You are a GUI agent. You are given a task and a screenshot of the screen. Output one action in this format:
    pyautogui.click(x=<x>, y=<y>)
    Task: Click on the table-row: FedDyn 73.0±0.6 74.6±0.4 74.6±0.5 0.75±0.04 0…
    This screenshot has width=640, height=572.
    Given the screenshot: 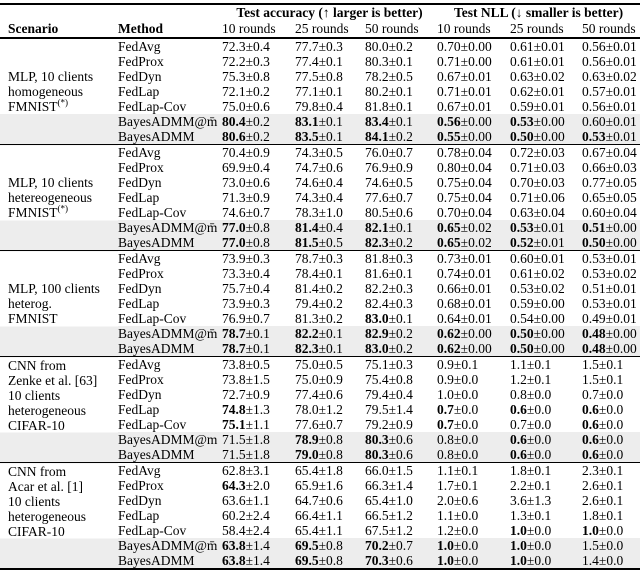 What is the action you would take?
    pyautogui.click(x=320, y=182)
    